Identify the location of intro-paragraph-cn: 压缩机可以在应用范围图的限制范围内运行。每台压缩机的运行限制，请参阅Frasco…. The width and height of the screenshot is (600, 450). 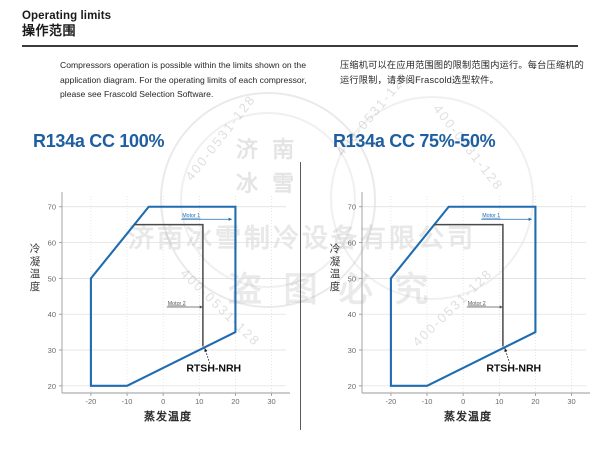
(462, 72).